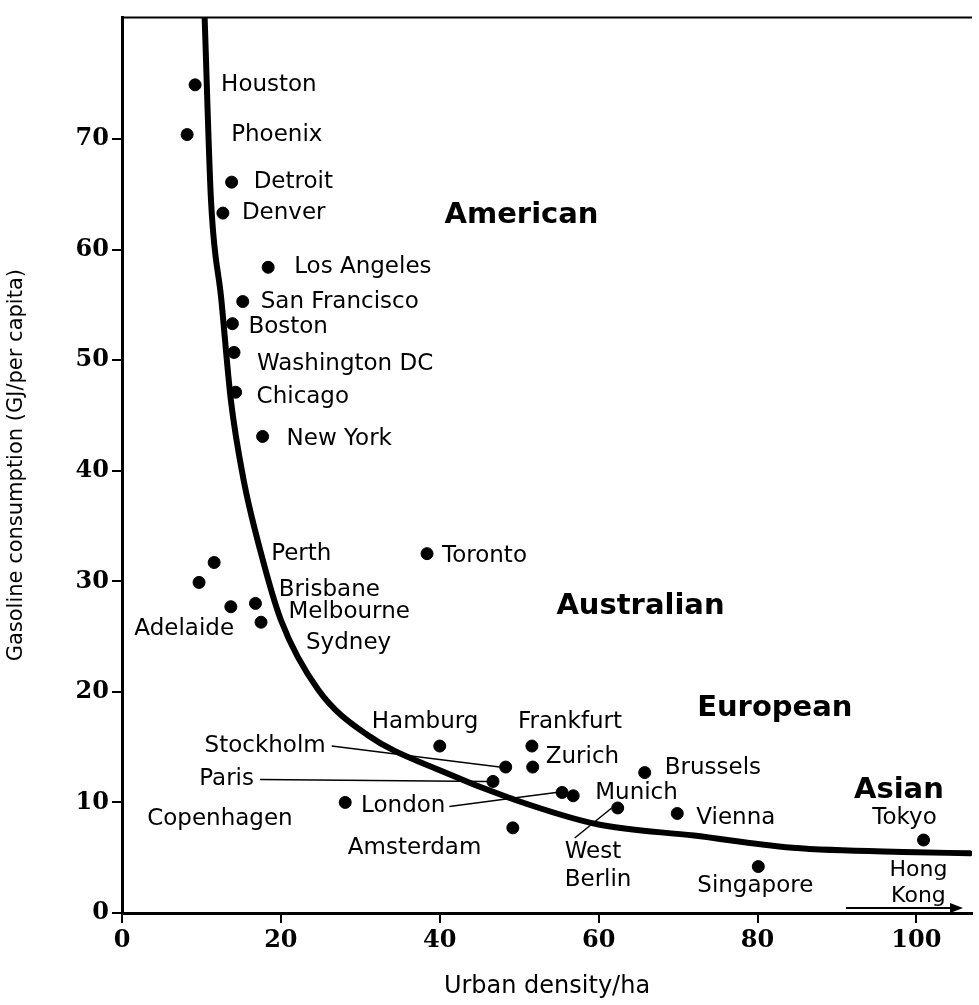  What do you see at coordinates (281, 938) in the screenshot?
I see `x-tick-label: 20` at bounding box center [281, 938].